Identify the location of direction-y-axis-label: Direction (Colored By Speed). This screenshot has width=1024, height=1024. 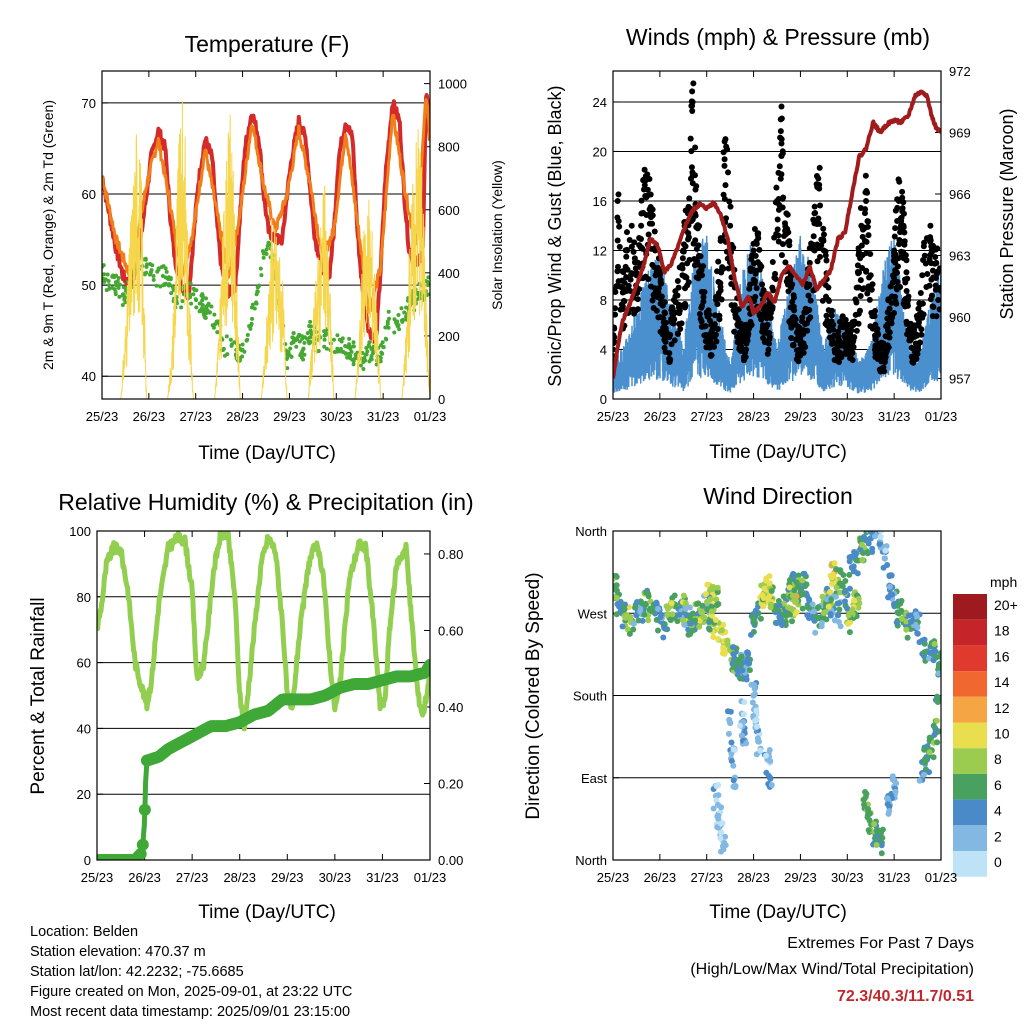
(533, 695).